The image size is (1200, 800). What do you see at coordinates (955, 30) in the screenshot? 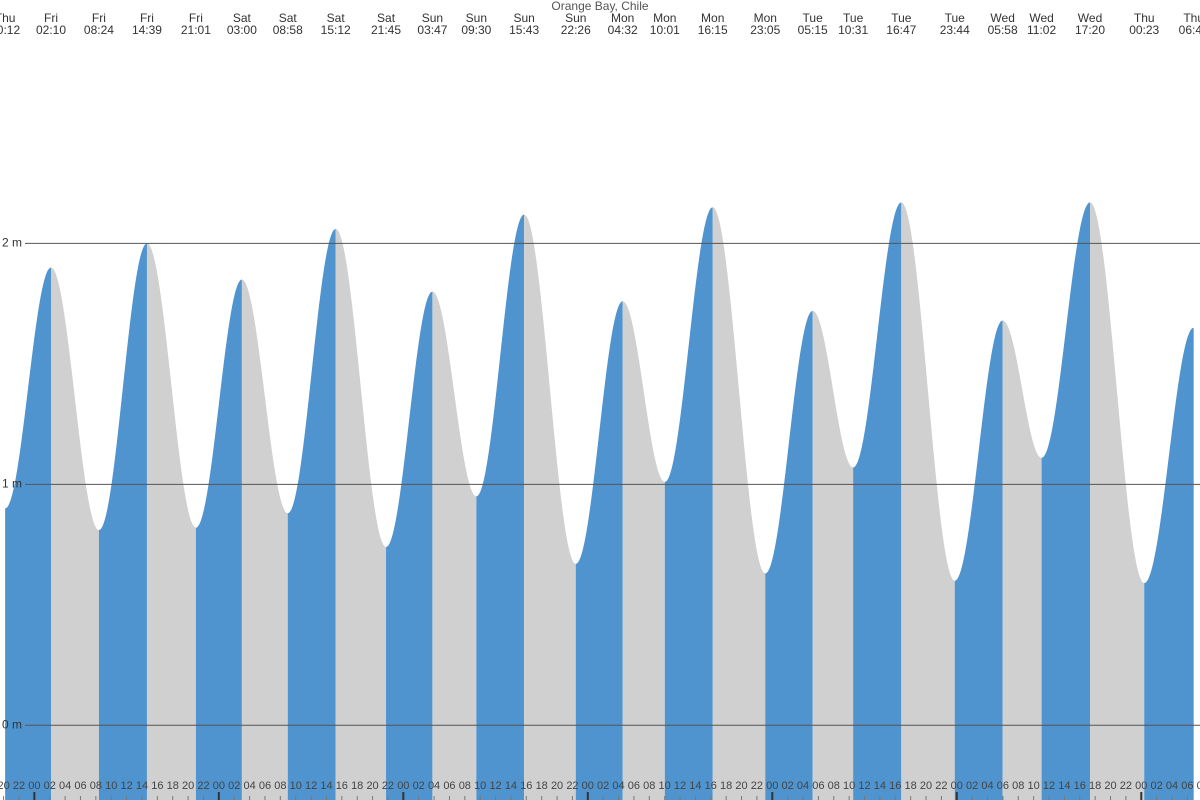
I see `extreme-time: 23:44` at bounding box center [955, 30].